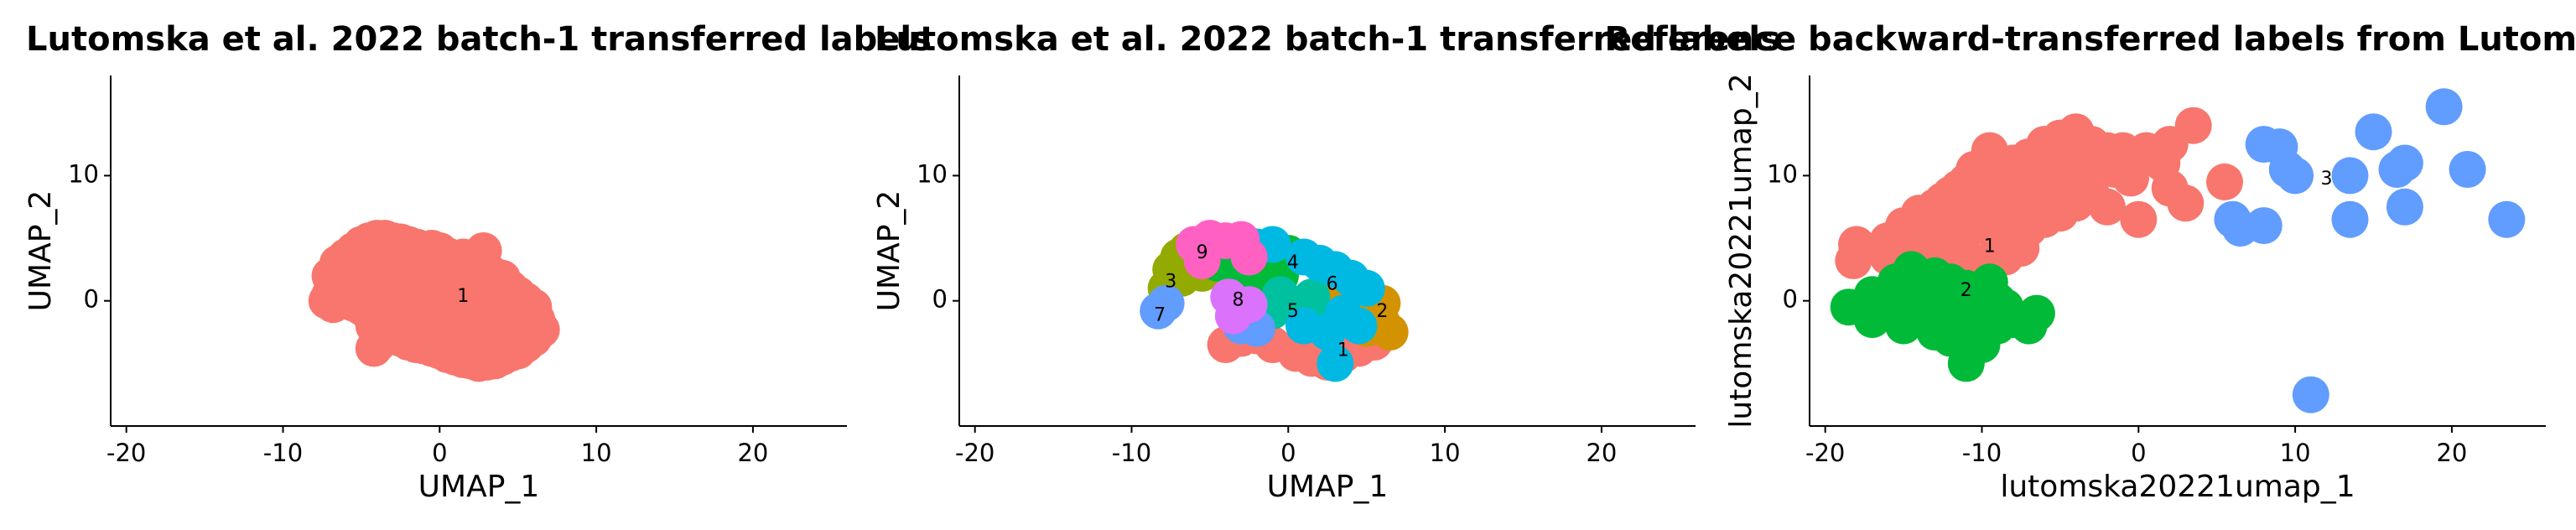 The width and height of the screenshot is (2576, 530). Describe the element at coordinates (1293, 262) in the screenshot. I see `cluster-label: 4` at that location.